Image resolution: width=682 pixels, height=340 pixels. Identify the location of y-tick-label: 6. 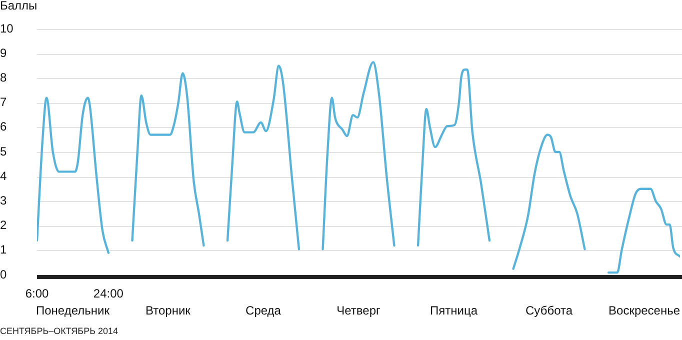
(3, 127).